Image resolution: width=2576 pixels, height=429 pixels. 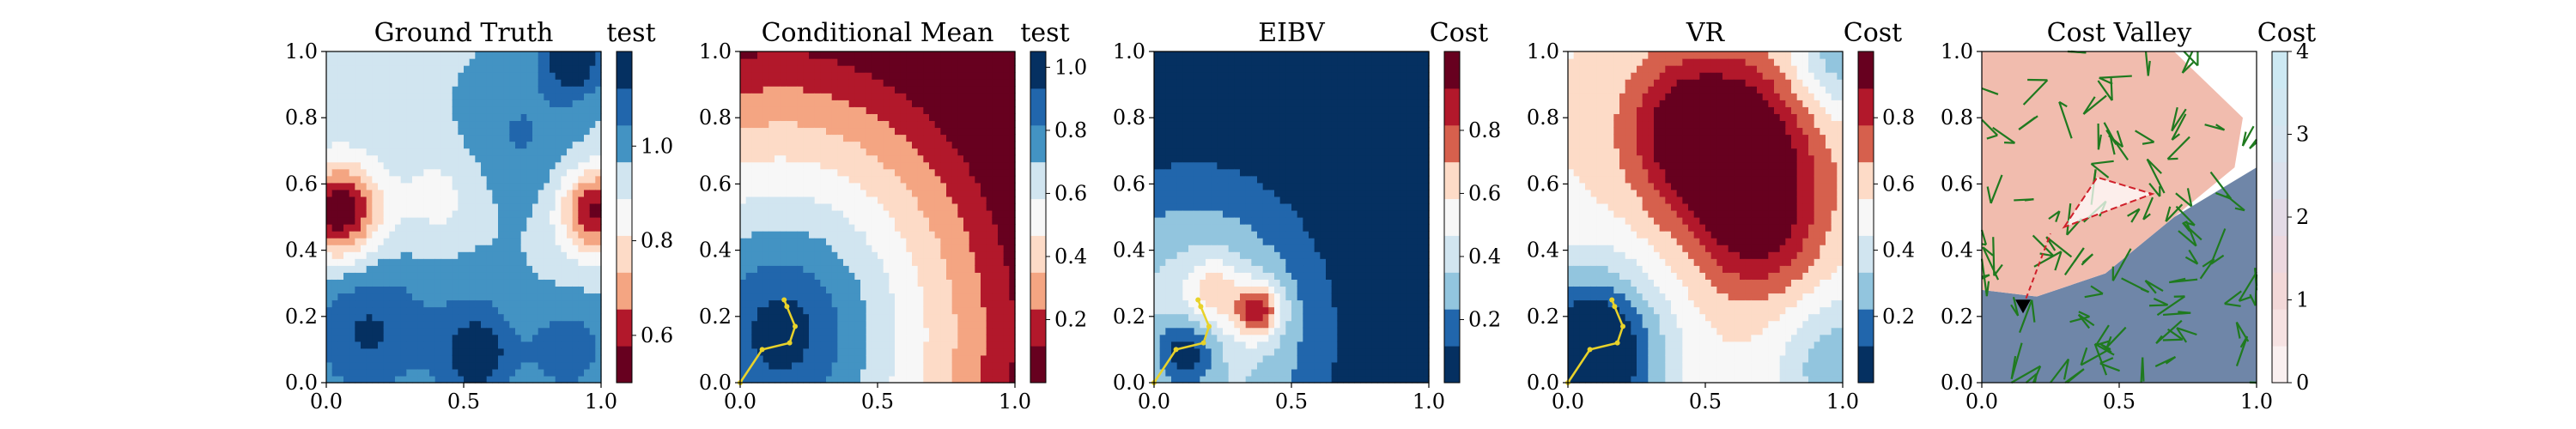 I want to click on colorbar-level, so click(x=625, y=180).